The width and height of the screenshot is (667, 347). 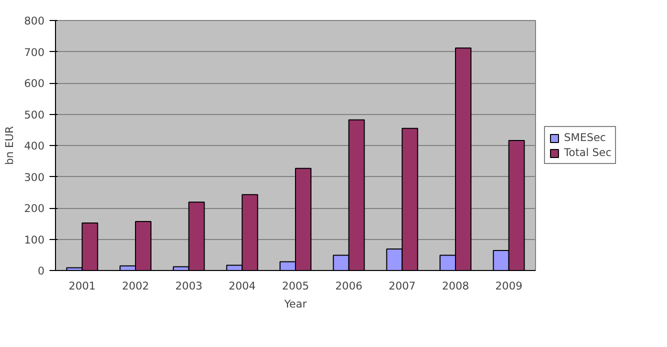 What do you see at coordinates (9, 145) in the screenshot?
I see `y-axis-title: bn EUR` at bounding box center [9, 145].